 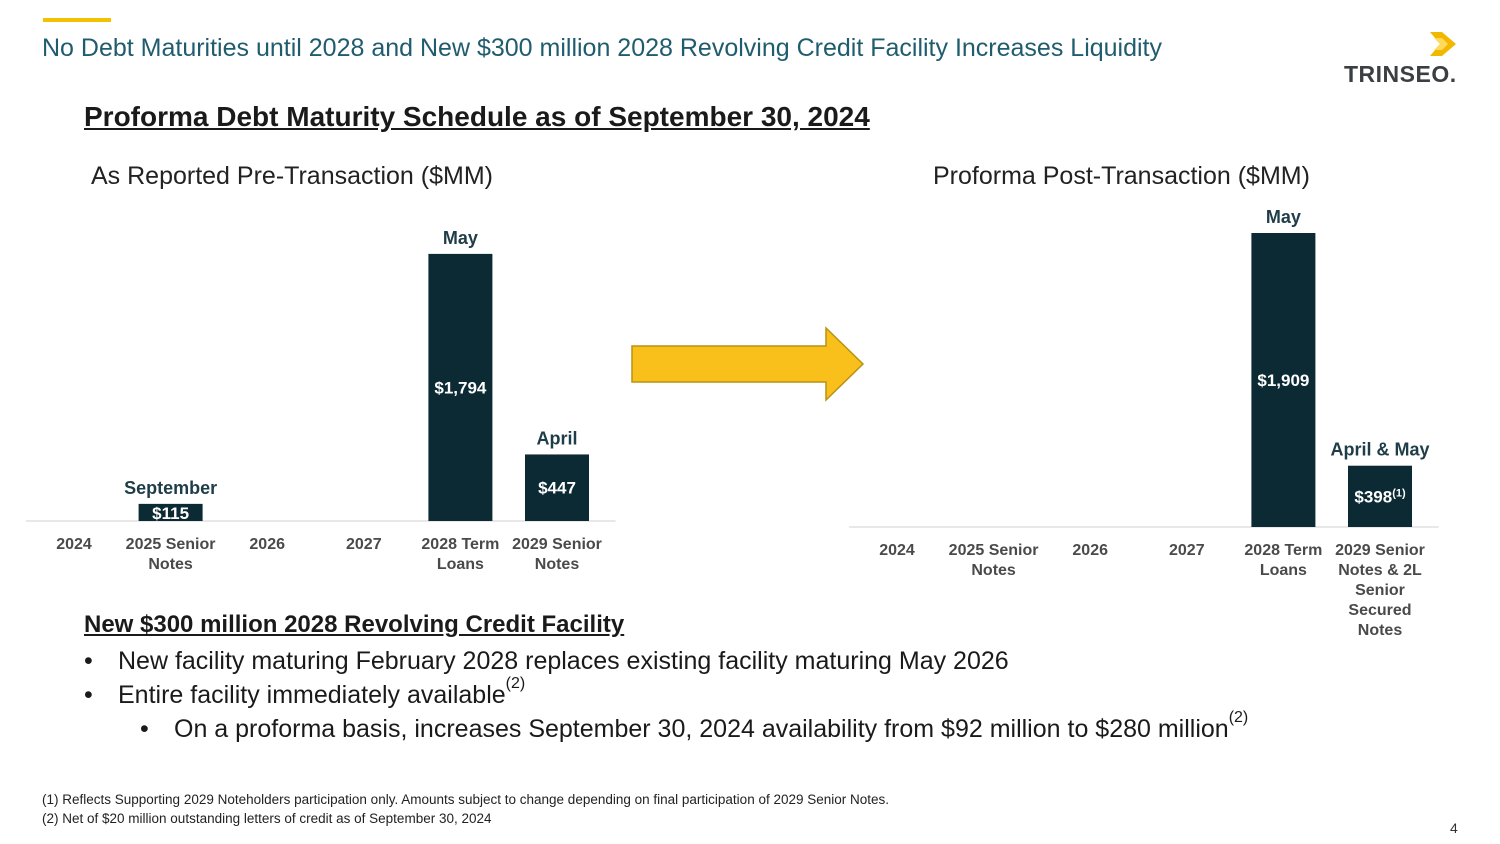 I want to click on bar-value-label: $115, so click(x=170, y=513).